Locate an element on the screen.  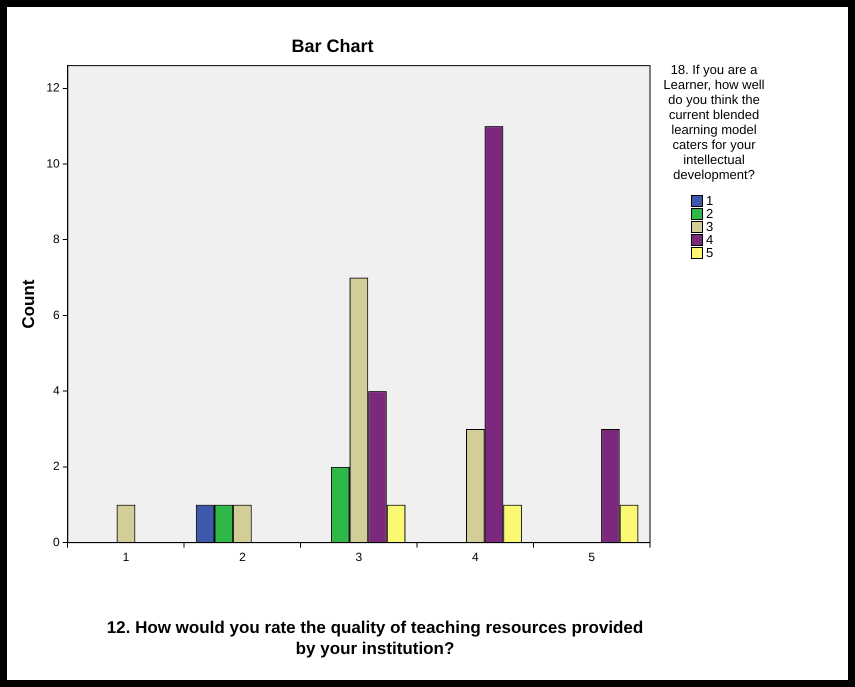
legend-label: 5 is located at coordinates (710, 252).